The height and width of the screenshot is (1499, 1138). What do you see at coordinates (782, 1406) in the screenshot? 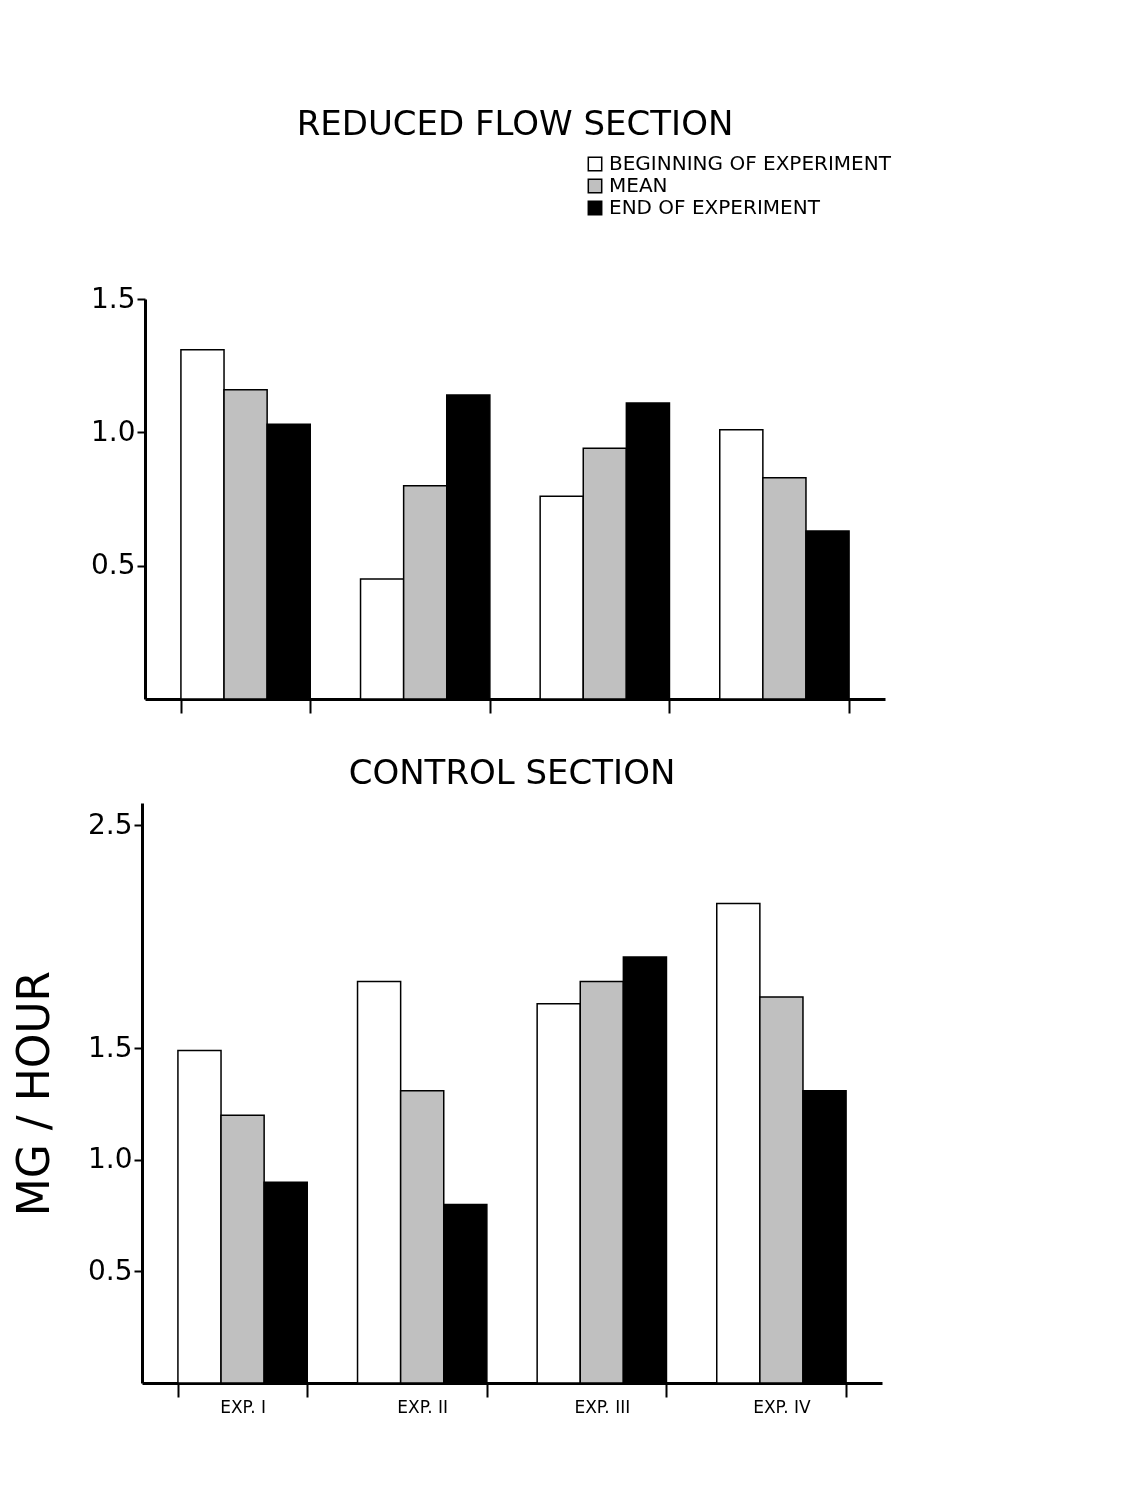
I see `x-tick-label: EXP. IV` at bounding box center [782, 1406].